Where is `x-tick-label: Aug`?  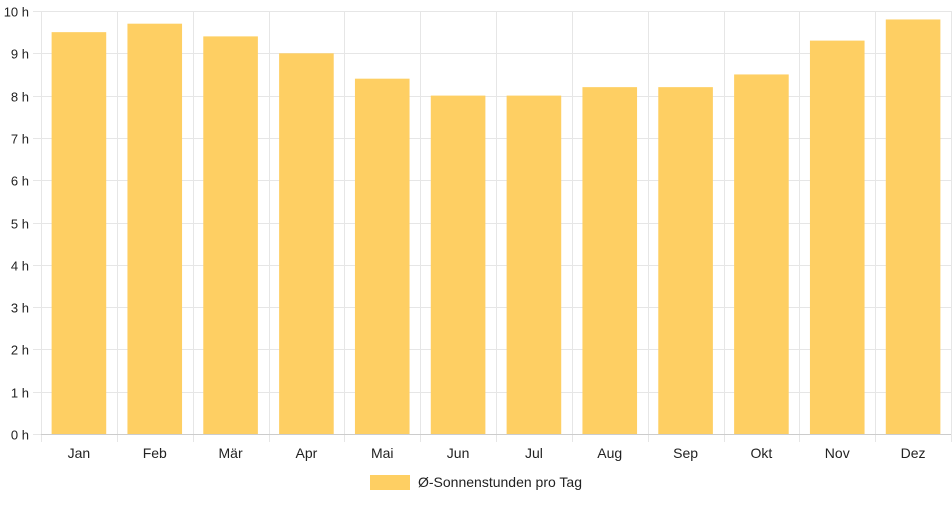
x-tick-label: Aug is located at coordinates (609, 453).